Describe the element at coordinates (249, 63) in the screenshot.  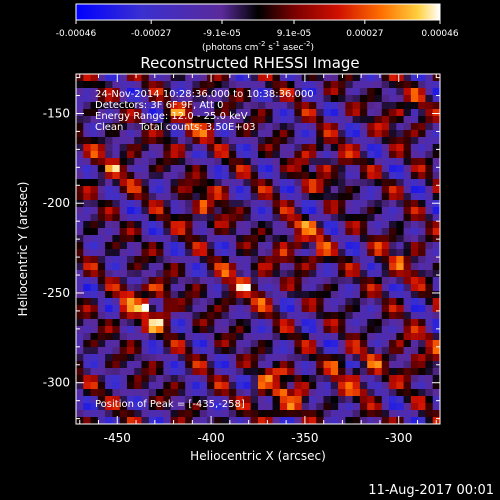
I see `chart-title: Reconstructed RHESSI Image` at that location.